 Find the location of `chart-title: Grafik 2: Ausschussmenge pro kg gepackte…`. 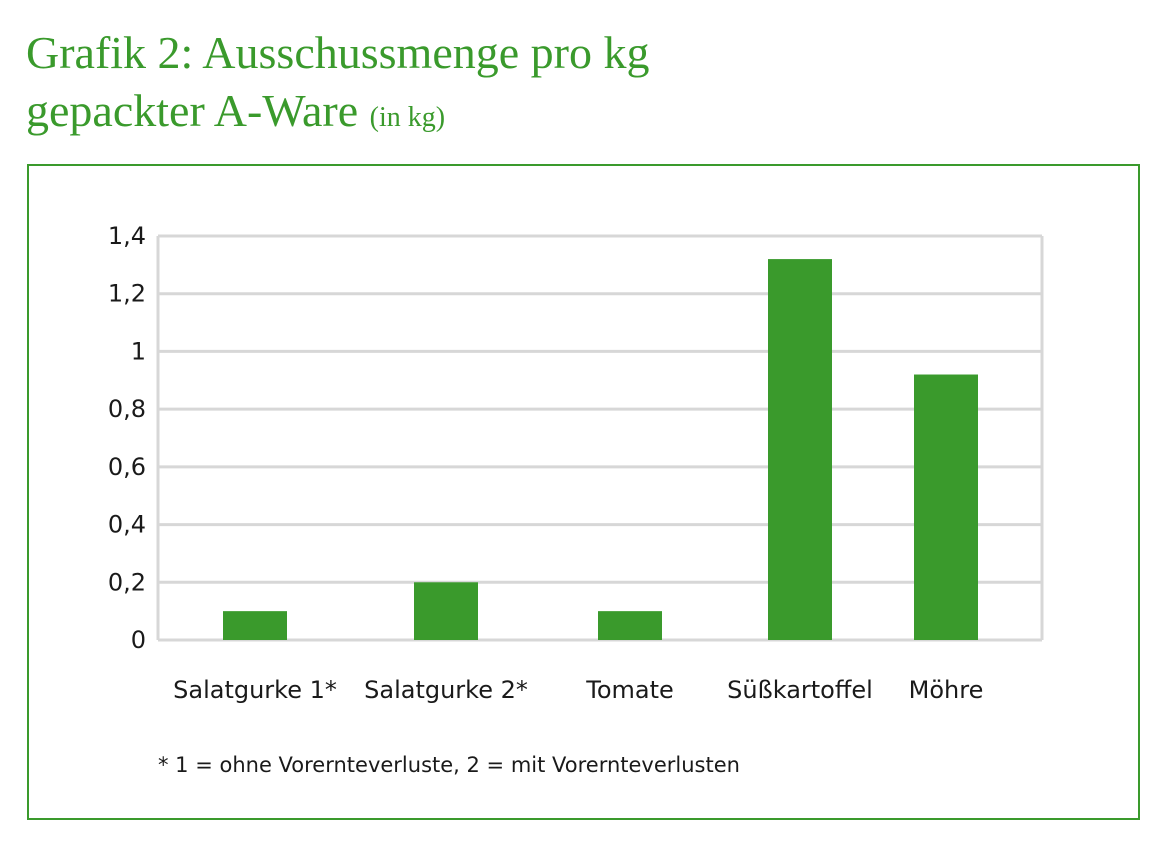

chart-title: Grafik 2: Ausschussmenge pro kg gepackte… is located at coordinates (337, 85).